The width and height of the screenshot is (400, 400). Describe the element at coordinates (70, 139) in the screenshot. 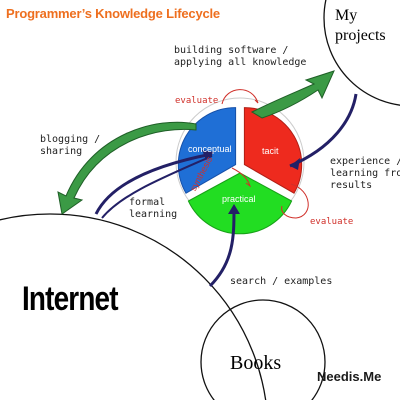

I see `blogging-line-1: blogging /` at that location.